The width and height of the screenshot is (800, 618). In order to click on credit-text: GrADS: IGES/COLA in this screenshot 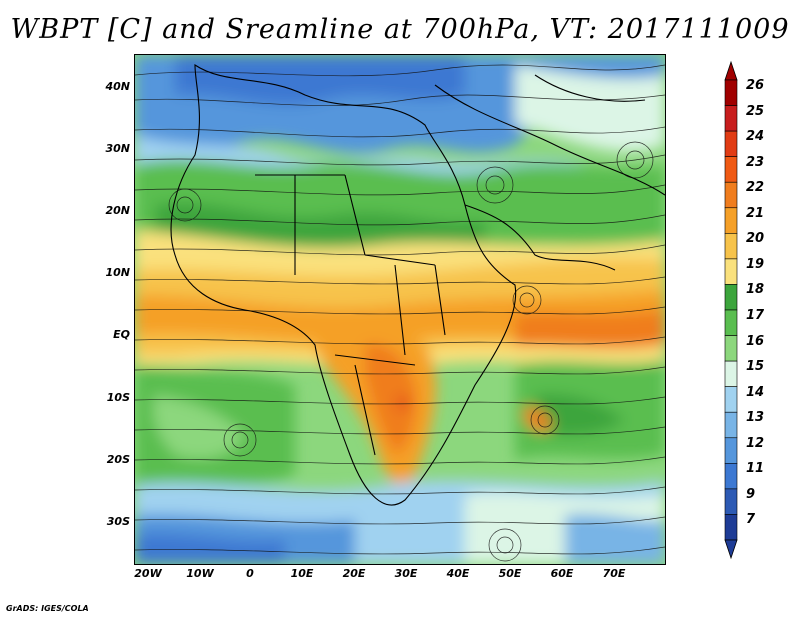, I will do `click(47, 608)`.